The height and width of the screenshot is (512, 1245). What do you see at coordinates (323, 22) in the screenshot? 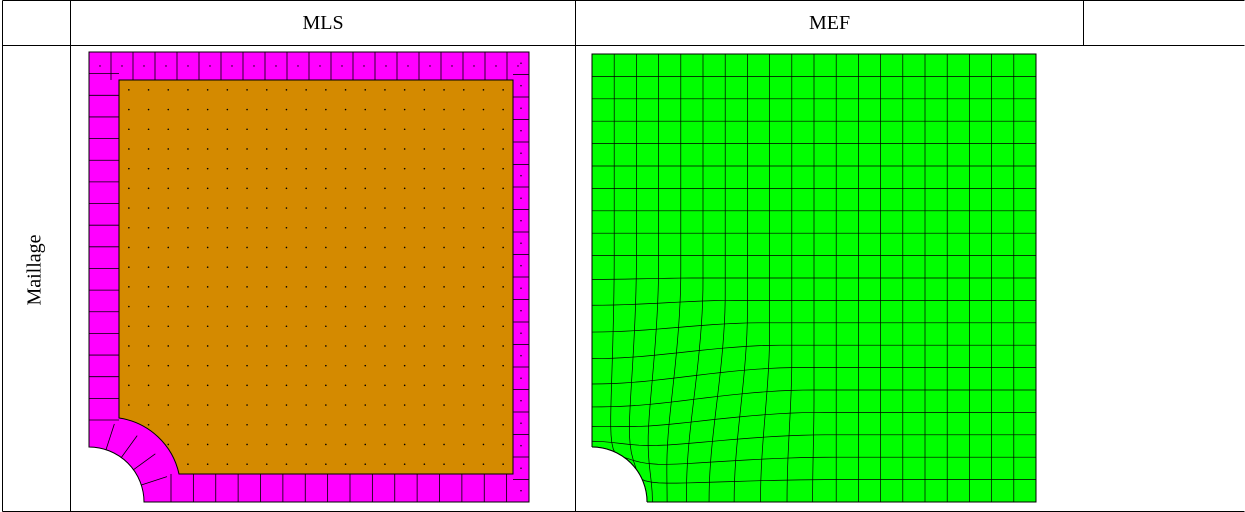
I see `header-mls: MLS` at bounding box center [323, 22].